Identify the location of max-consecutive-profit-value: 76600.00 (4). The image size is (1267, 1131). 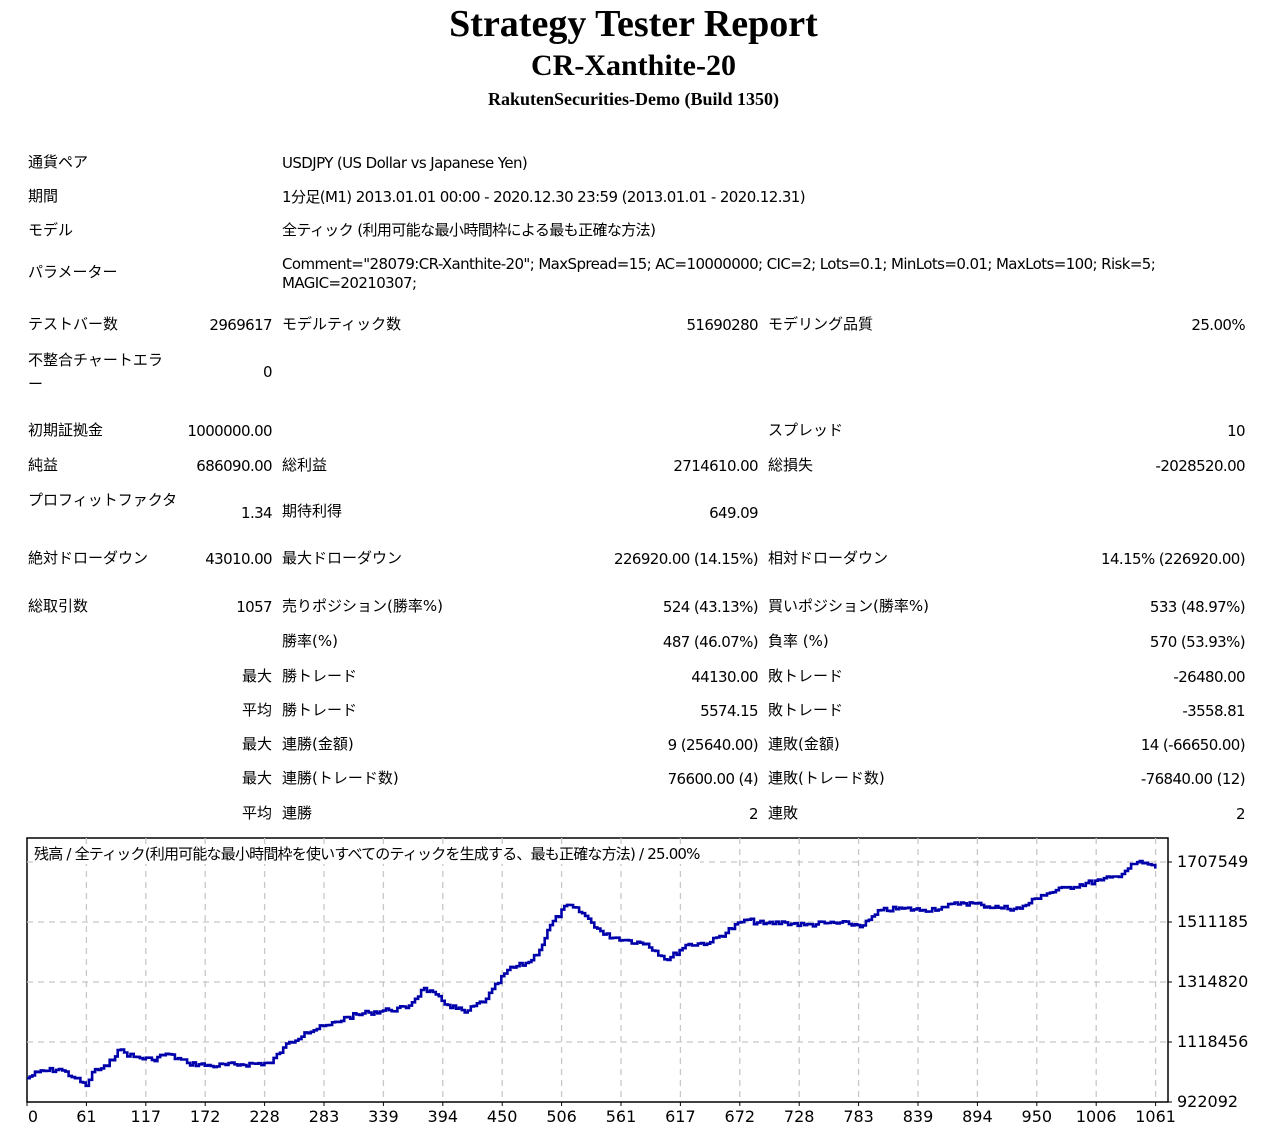
(713, 779).